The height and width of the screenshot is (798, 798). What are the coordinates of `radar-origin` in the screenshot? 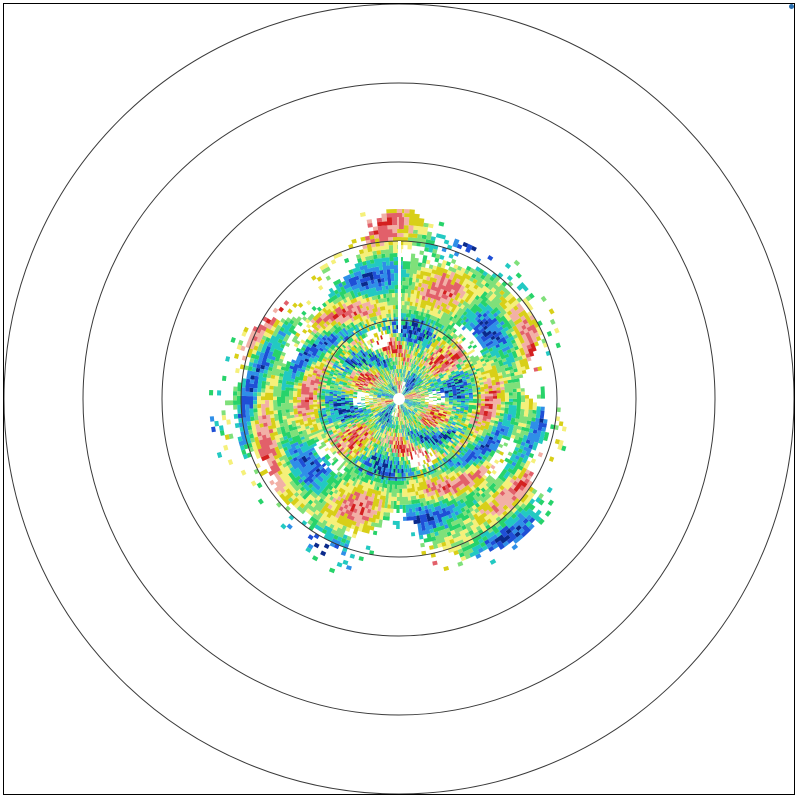 It's located at (399, 399).